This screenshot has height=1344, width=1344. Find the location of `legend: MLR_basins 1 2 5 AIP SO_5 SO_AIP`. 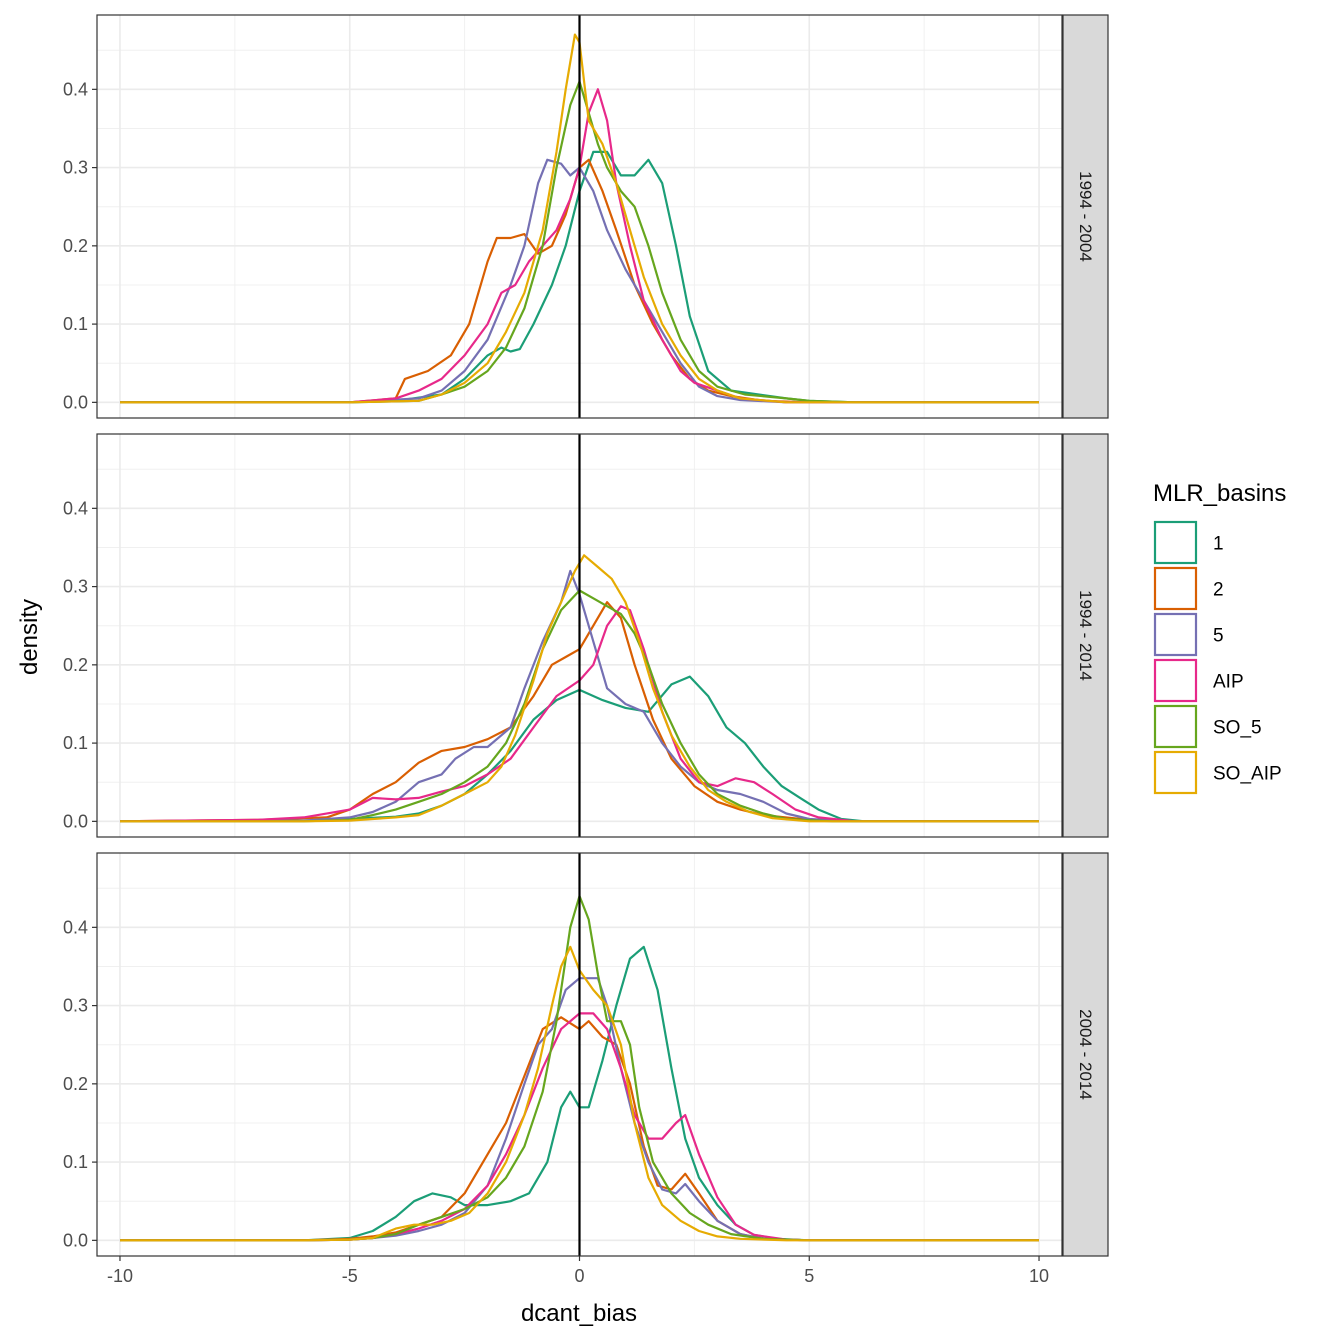

legend: MLR_basins 1 2 5 AIP SO_5 SO_AIP is located at coordinates (1219, 637).